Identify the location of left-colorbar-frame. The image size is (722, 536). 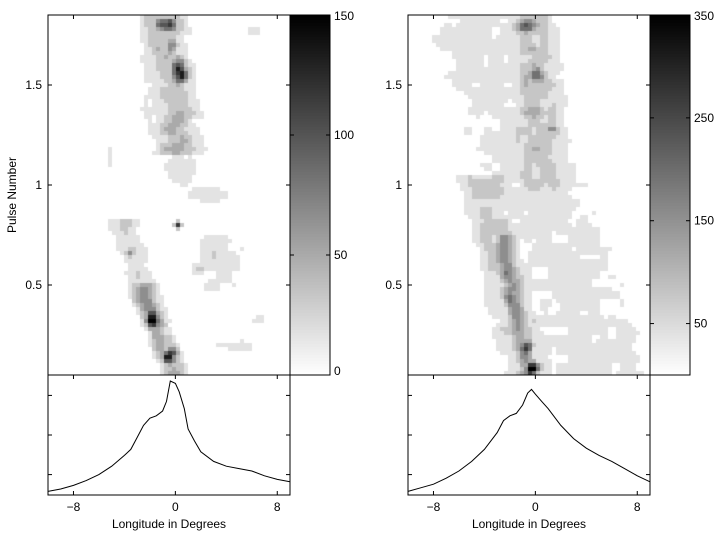
(310, 195).